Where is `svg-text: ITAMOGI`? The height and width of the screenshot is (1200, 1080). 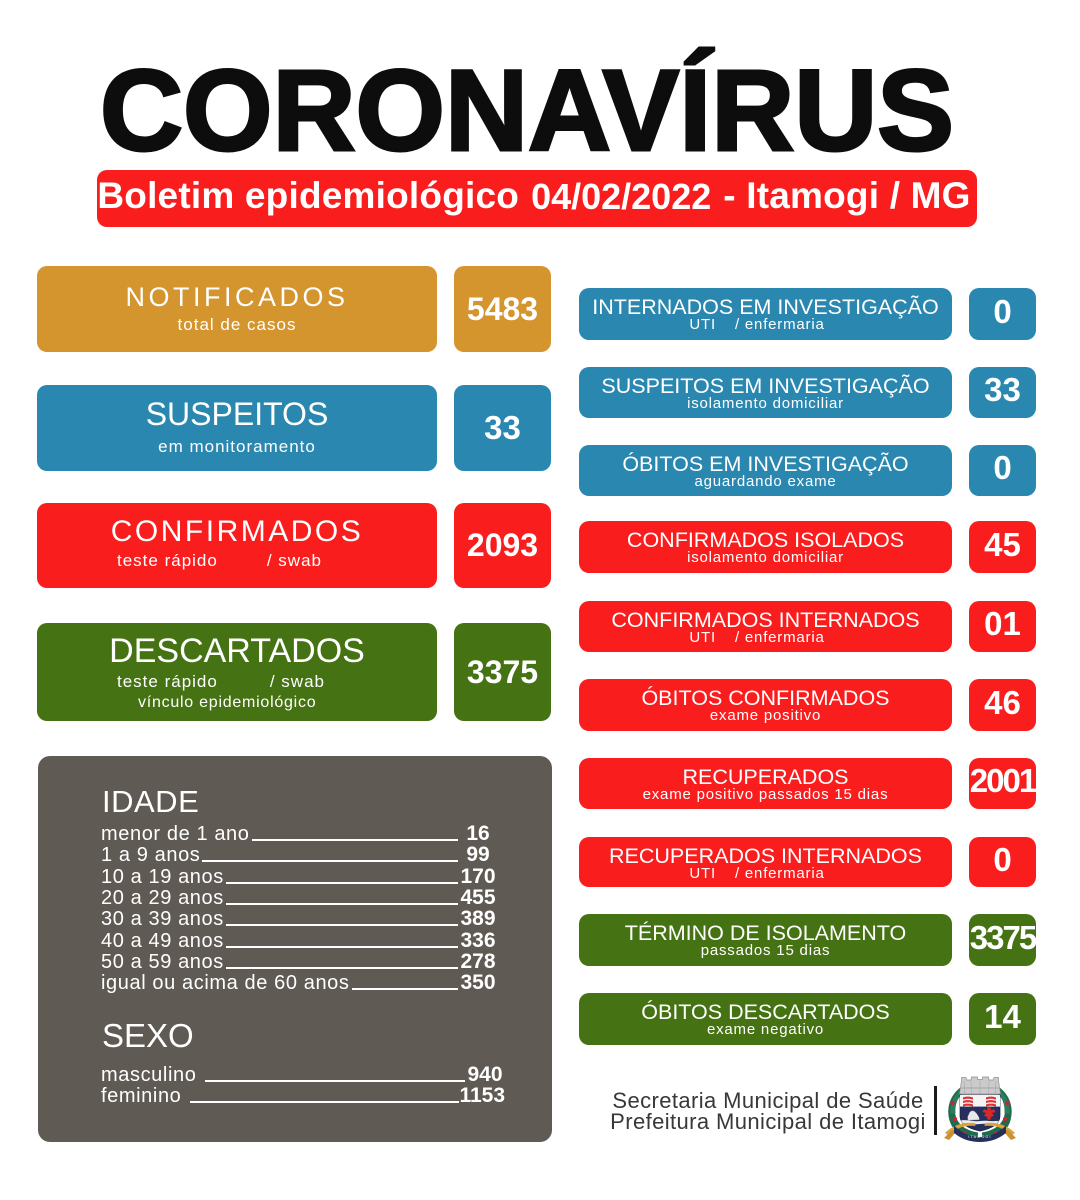
svg-text: ITAMOGI is located at coordinates (979, 1137).